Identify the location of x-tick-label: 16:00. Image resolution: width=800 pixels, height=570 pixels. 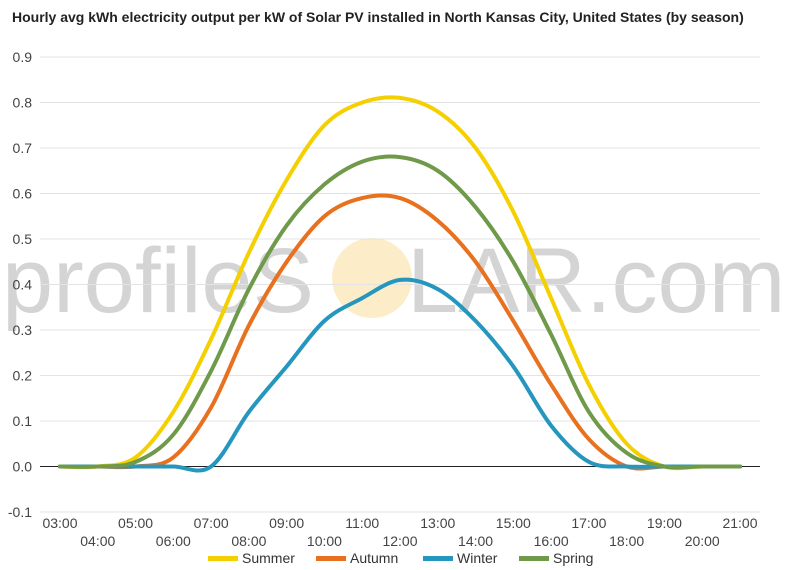
(551, 541).